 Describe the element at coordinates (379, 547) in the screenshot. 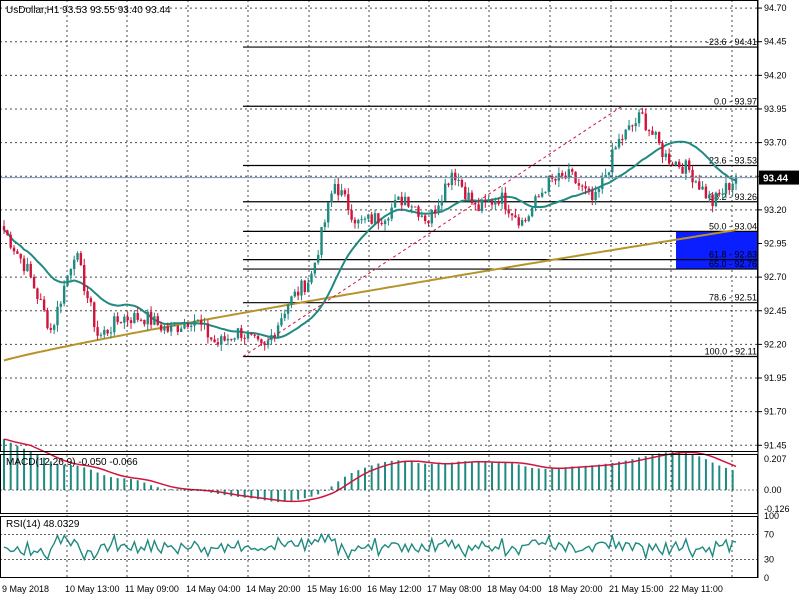

I see `rsi-layer` at that location.